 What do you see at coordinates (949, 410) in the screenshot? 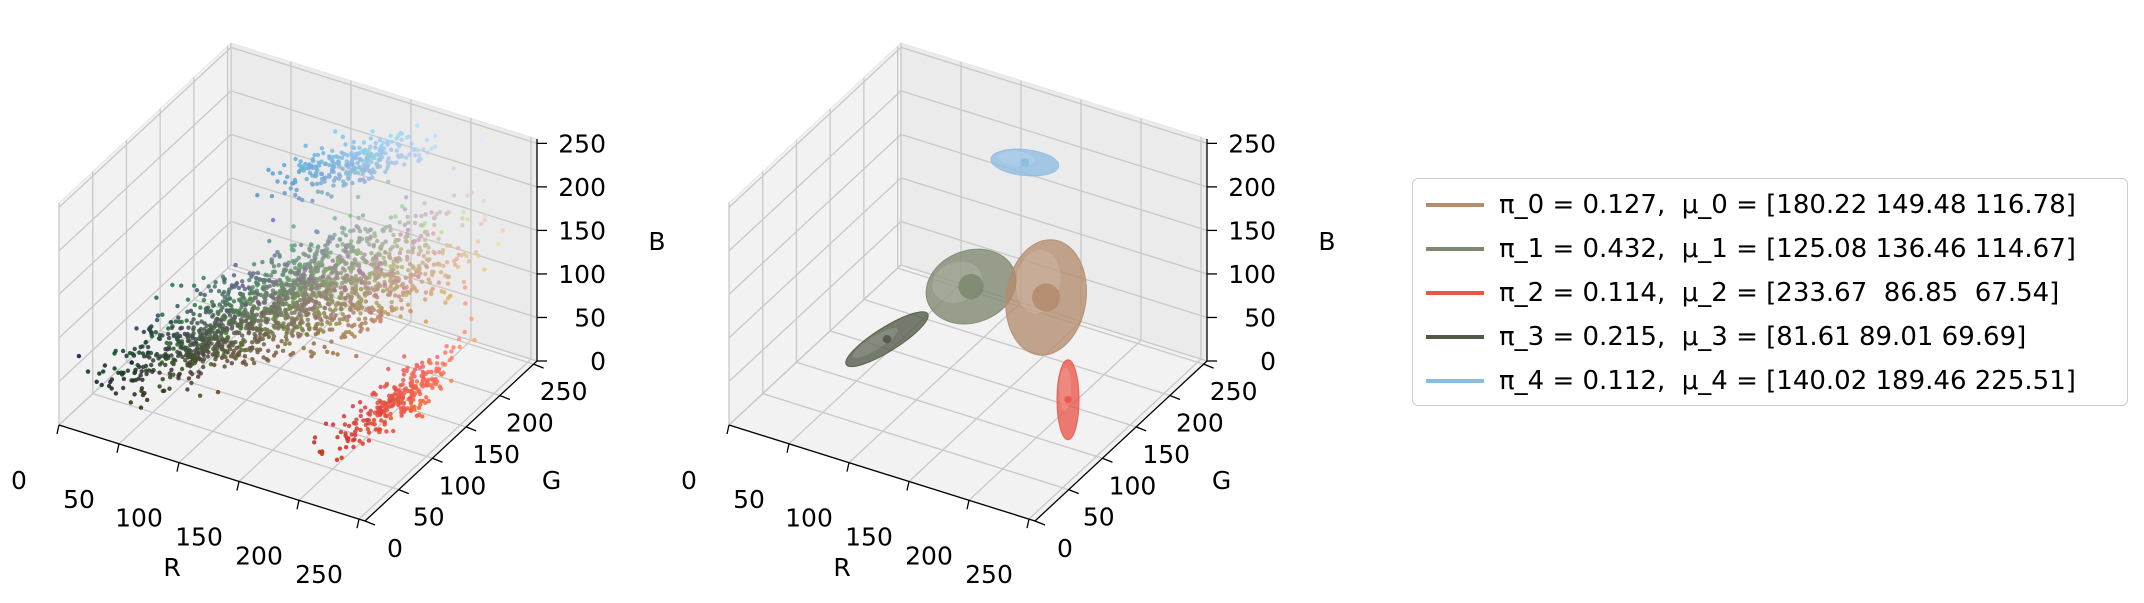
I see `right-grid-y-floor` at bounding box center [949, 410].